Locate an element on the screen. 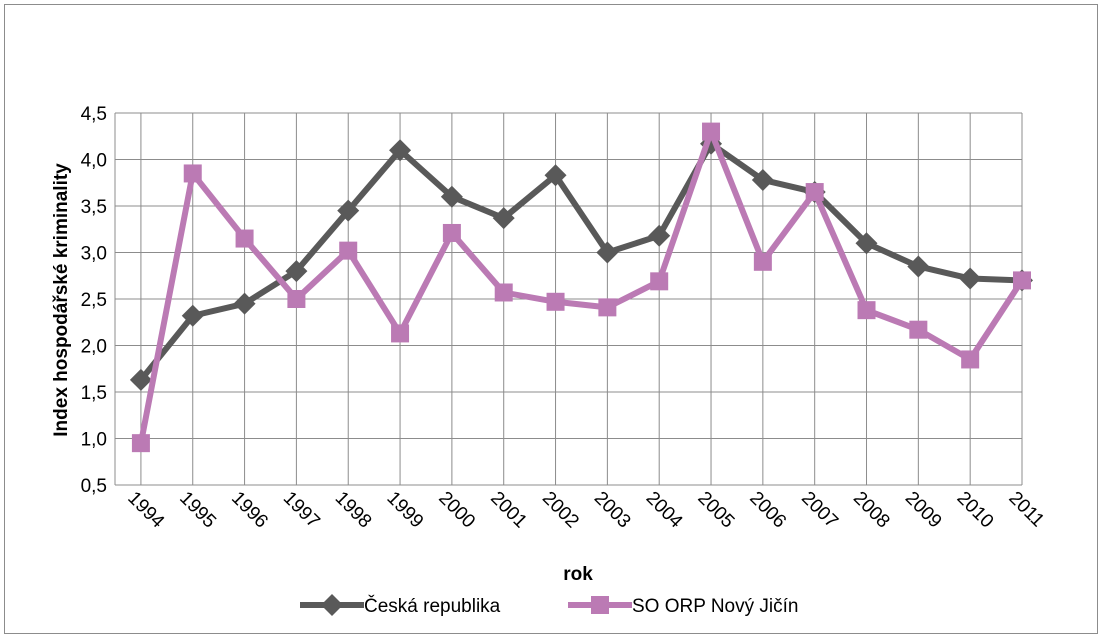  y-axis-title: Index hospodářské kriminality is located at coordinates (61, 300).